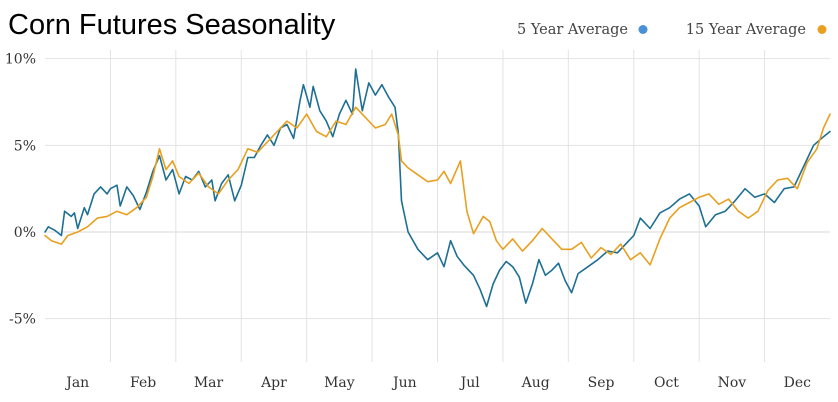 The width and height of the screenshot is (838, 402). What do you see at coordinates (172, 25) in the screenshot?
I see `chart-title: Corn Futures Seasonality` at bounding box center [172, 25].